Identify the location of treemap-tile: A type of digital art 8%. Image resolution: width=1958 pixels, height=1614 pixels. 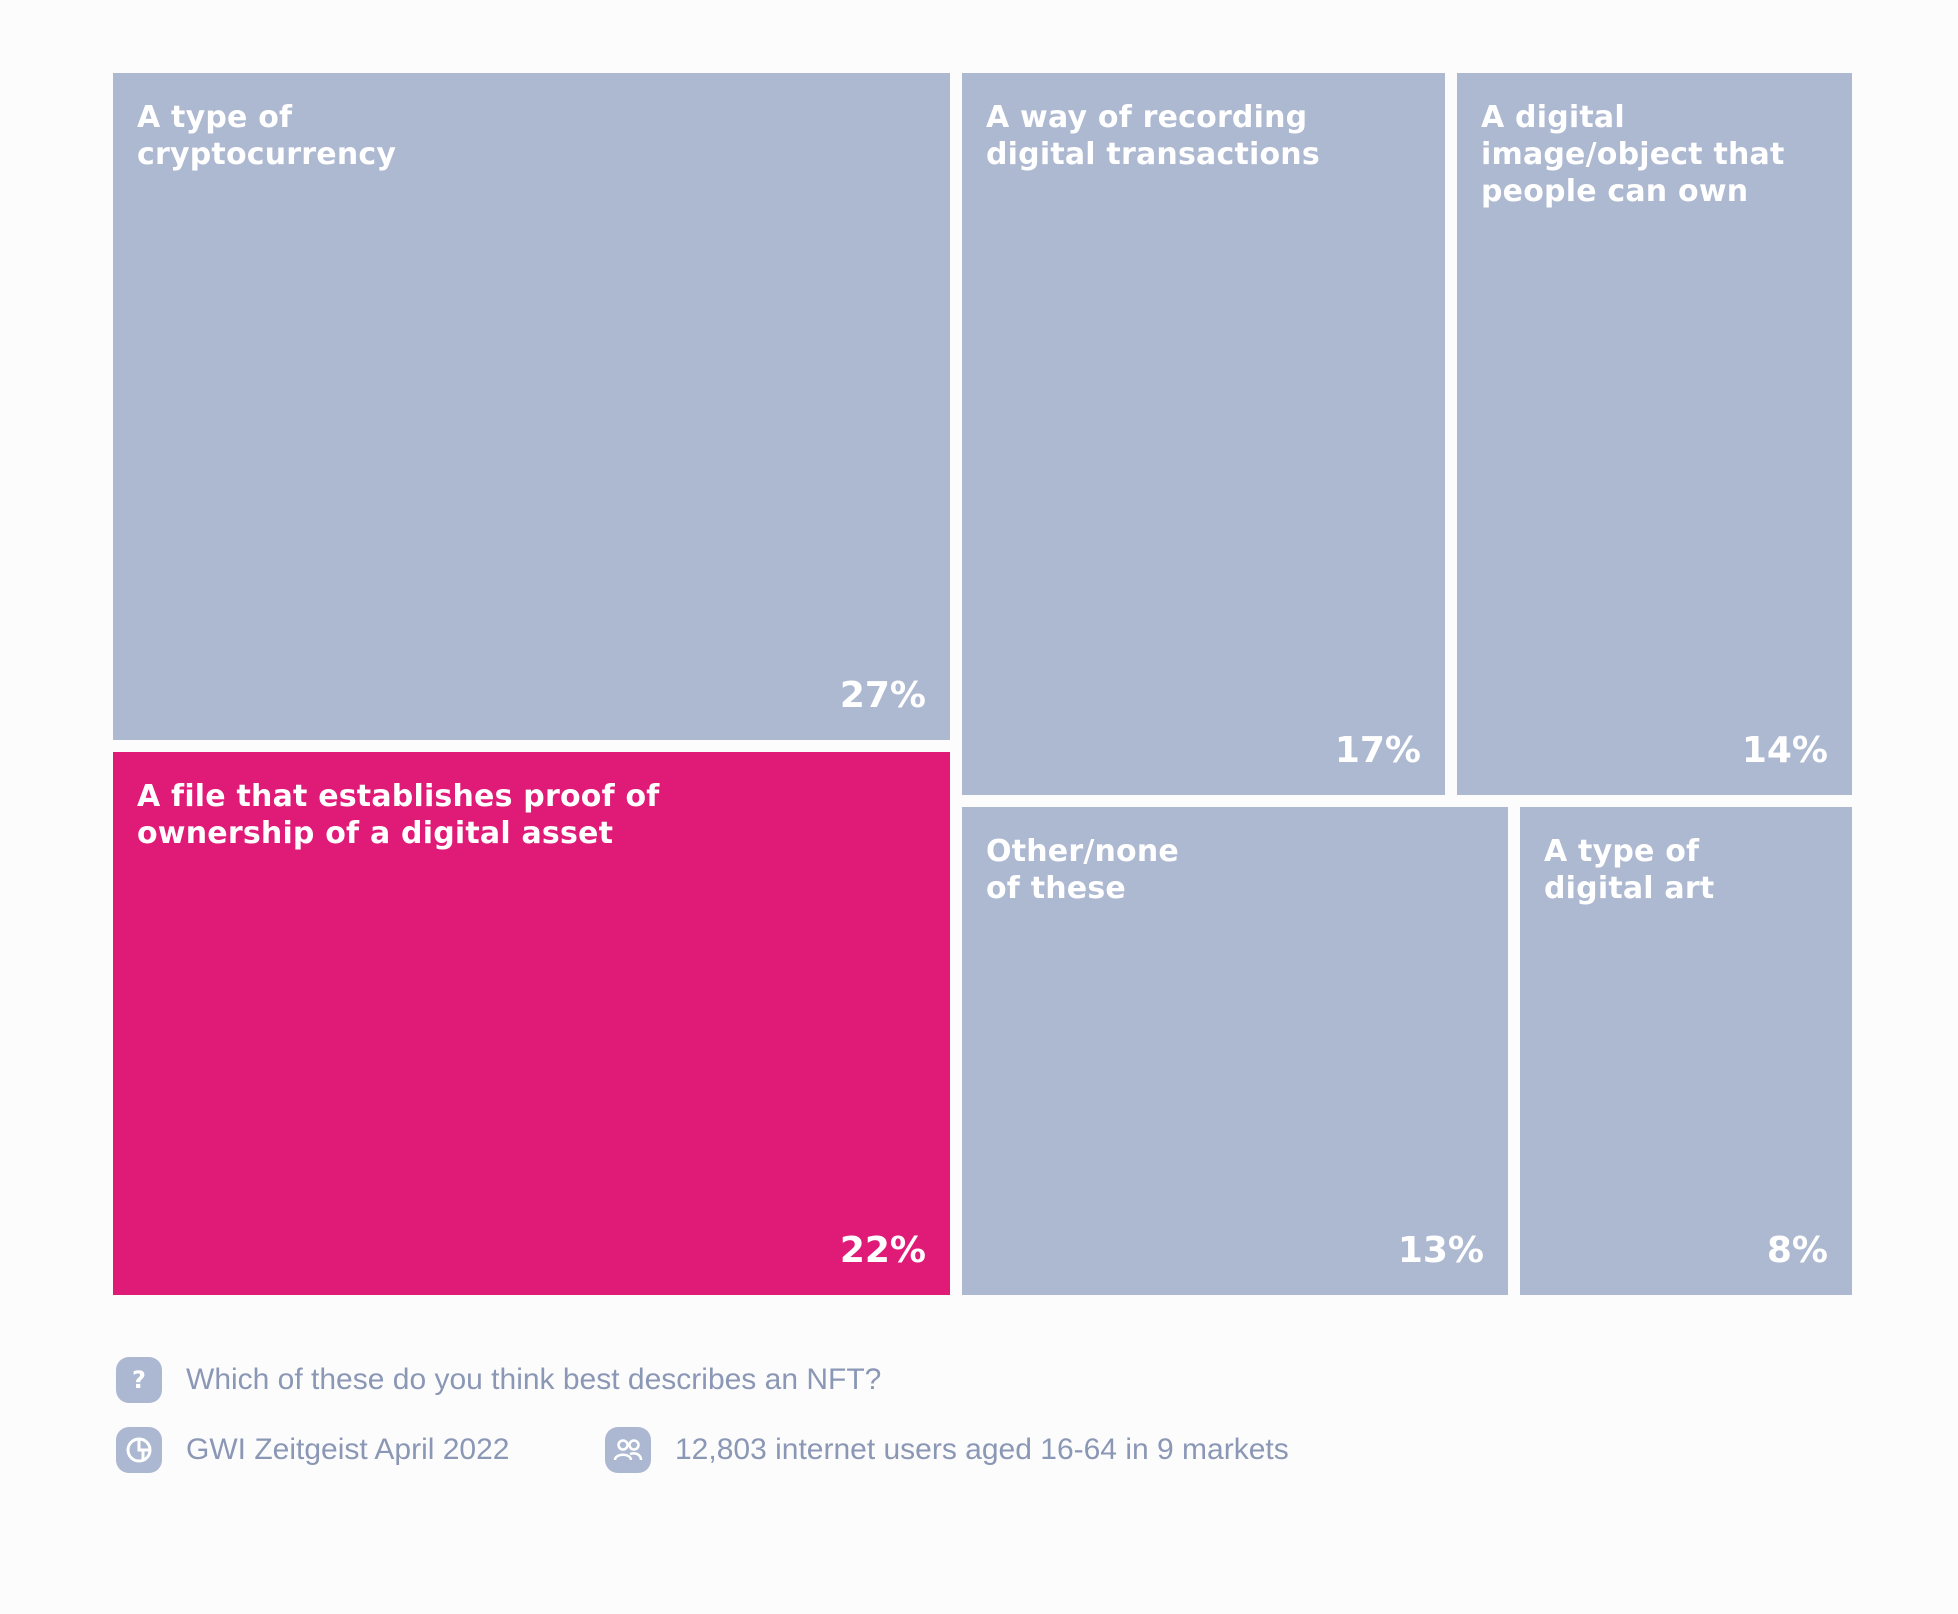
(1686, 1051).